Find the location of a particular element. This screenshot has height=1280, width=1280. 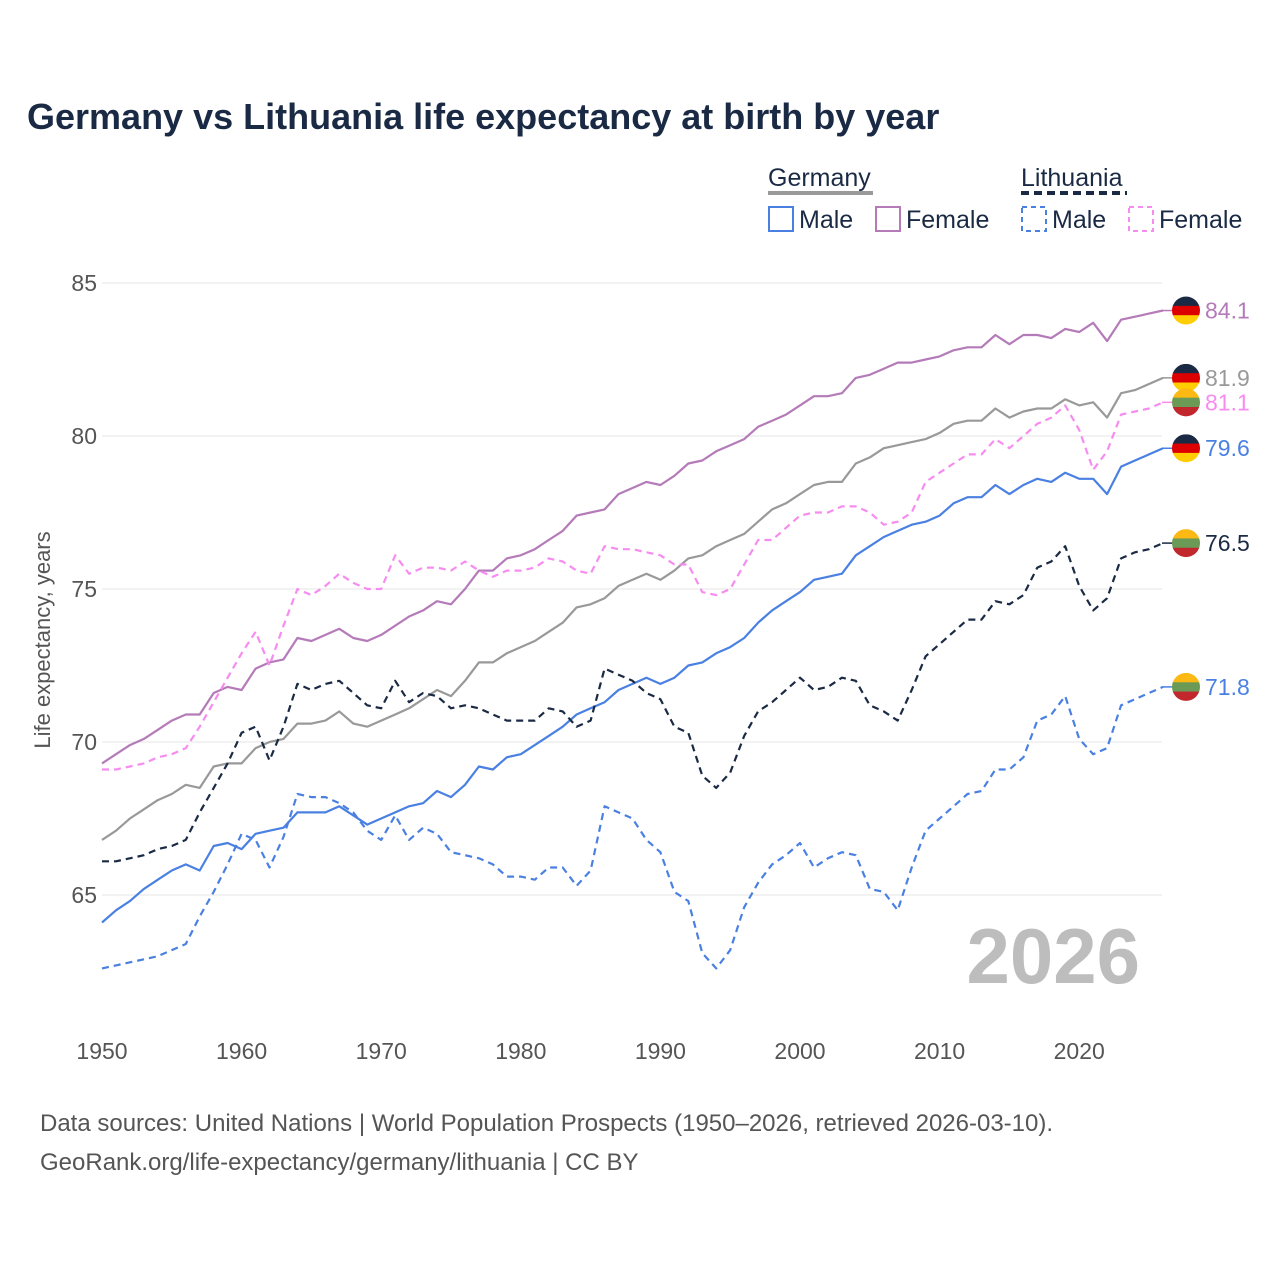

end-value-label: 84.1 is located at coordinates (1227, 311).